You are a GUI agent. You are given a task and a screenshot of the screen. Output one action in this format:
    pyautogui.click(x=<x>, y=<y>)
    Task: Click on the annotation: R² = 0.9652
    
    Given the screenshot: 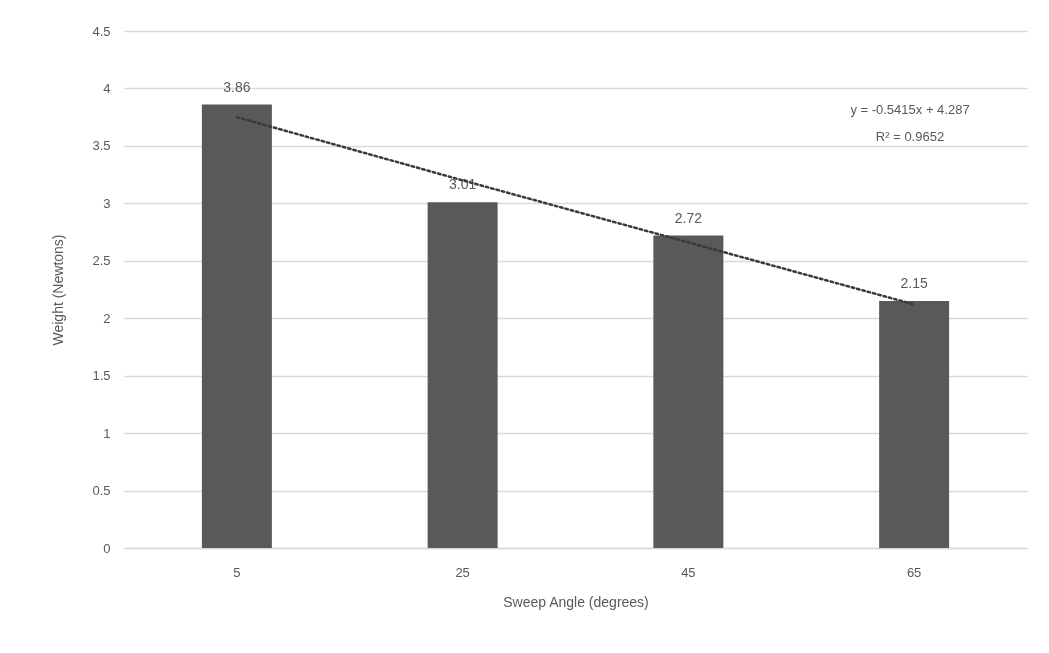 What is the action you would take?
    pyautogui.click(x=910, y=136)
    